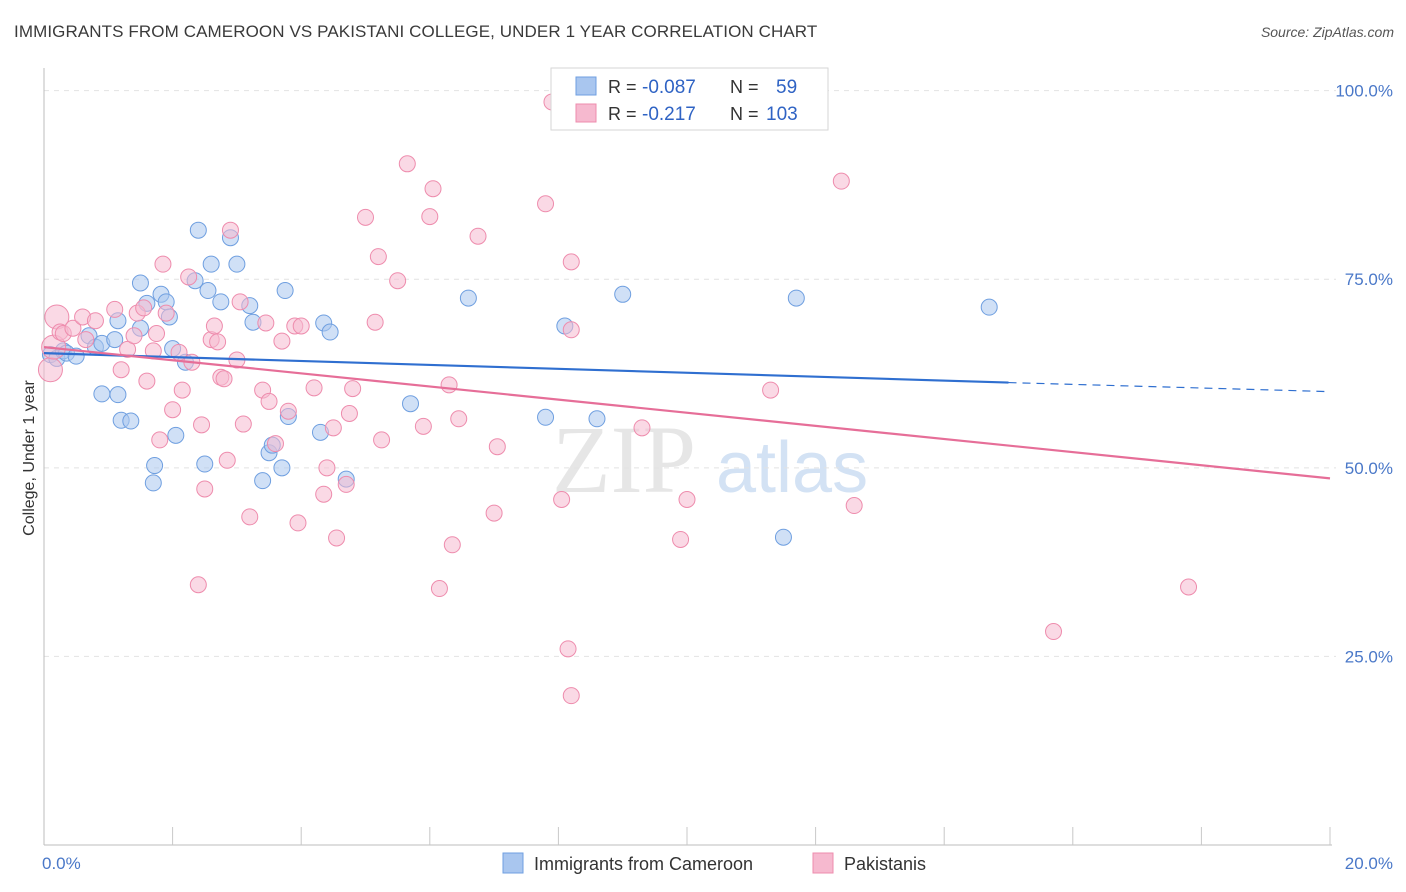 The height and width of the screenshot is (892, 1406). I want to click on legend-r-label-1: R =, so click(622, 87).